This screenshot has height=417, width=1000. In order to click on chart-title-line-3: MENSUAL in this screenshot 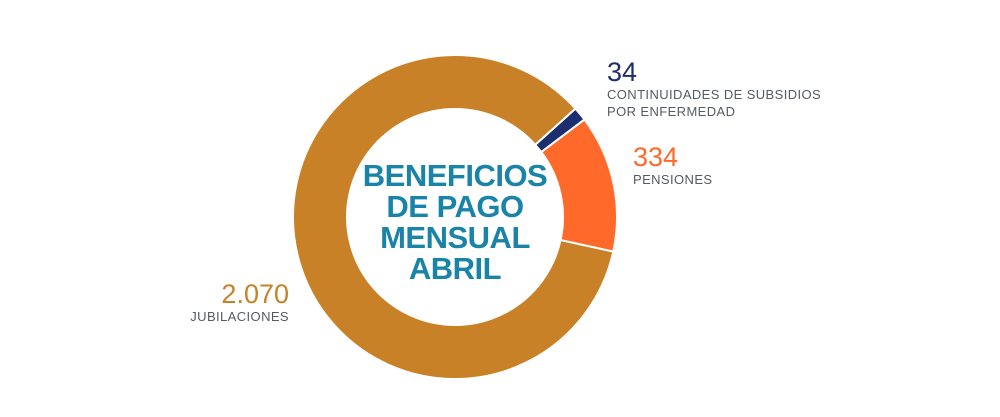, I will do `click(455, 237)`.